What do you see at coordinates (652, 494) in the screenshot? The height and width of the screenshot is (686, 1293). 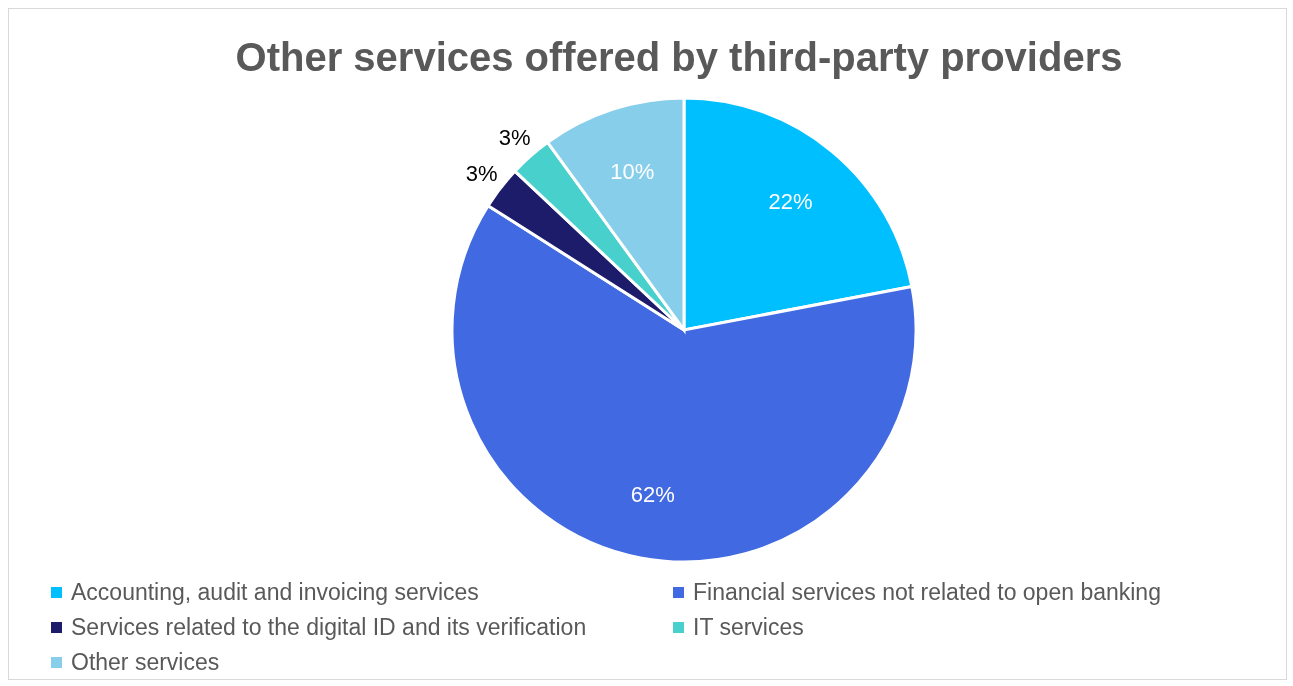 I see `data-label: 62%` at bounding box center [652, 494].